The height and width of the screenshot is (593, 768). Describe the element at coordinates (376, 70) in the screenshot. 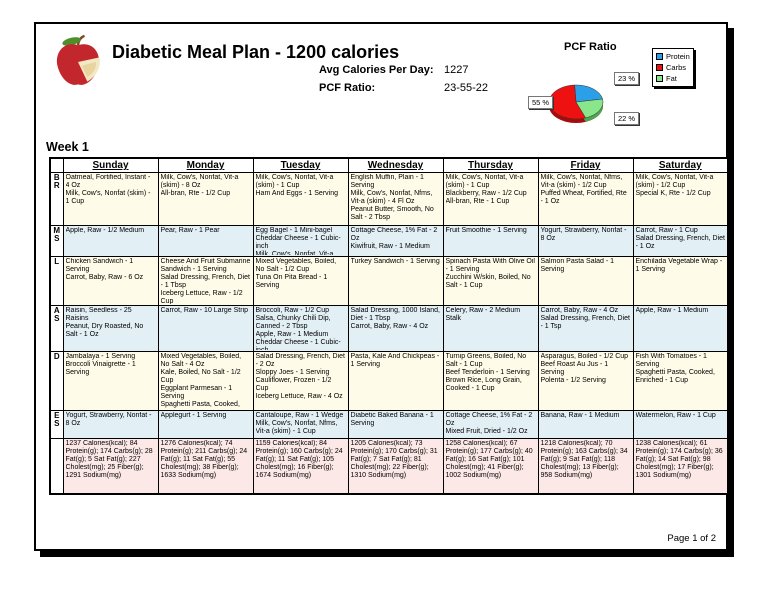

I see `avg-calories-label: Avg Calories Per Day:` at that location.